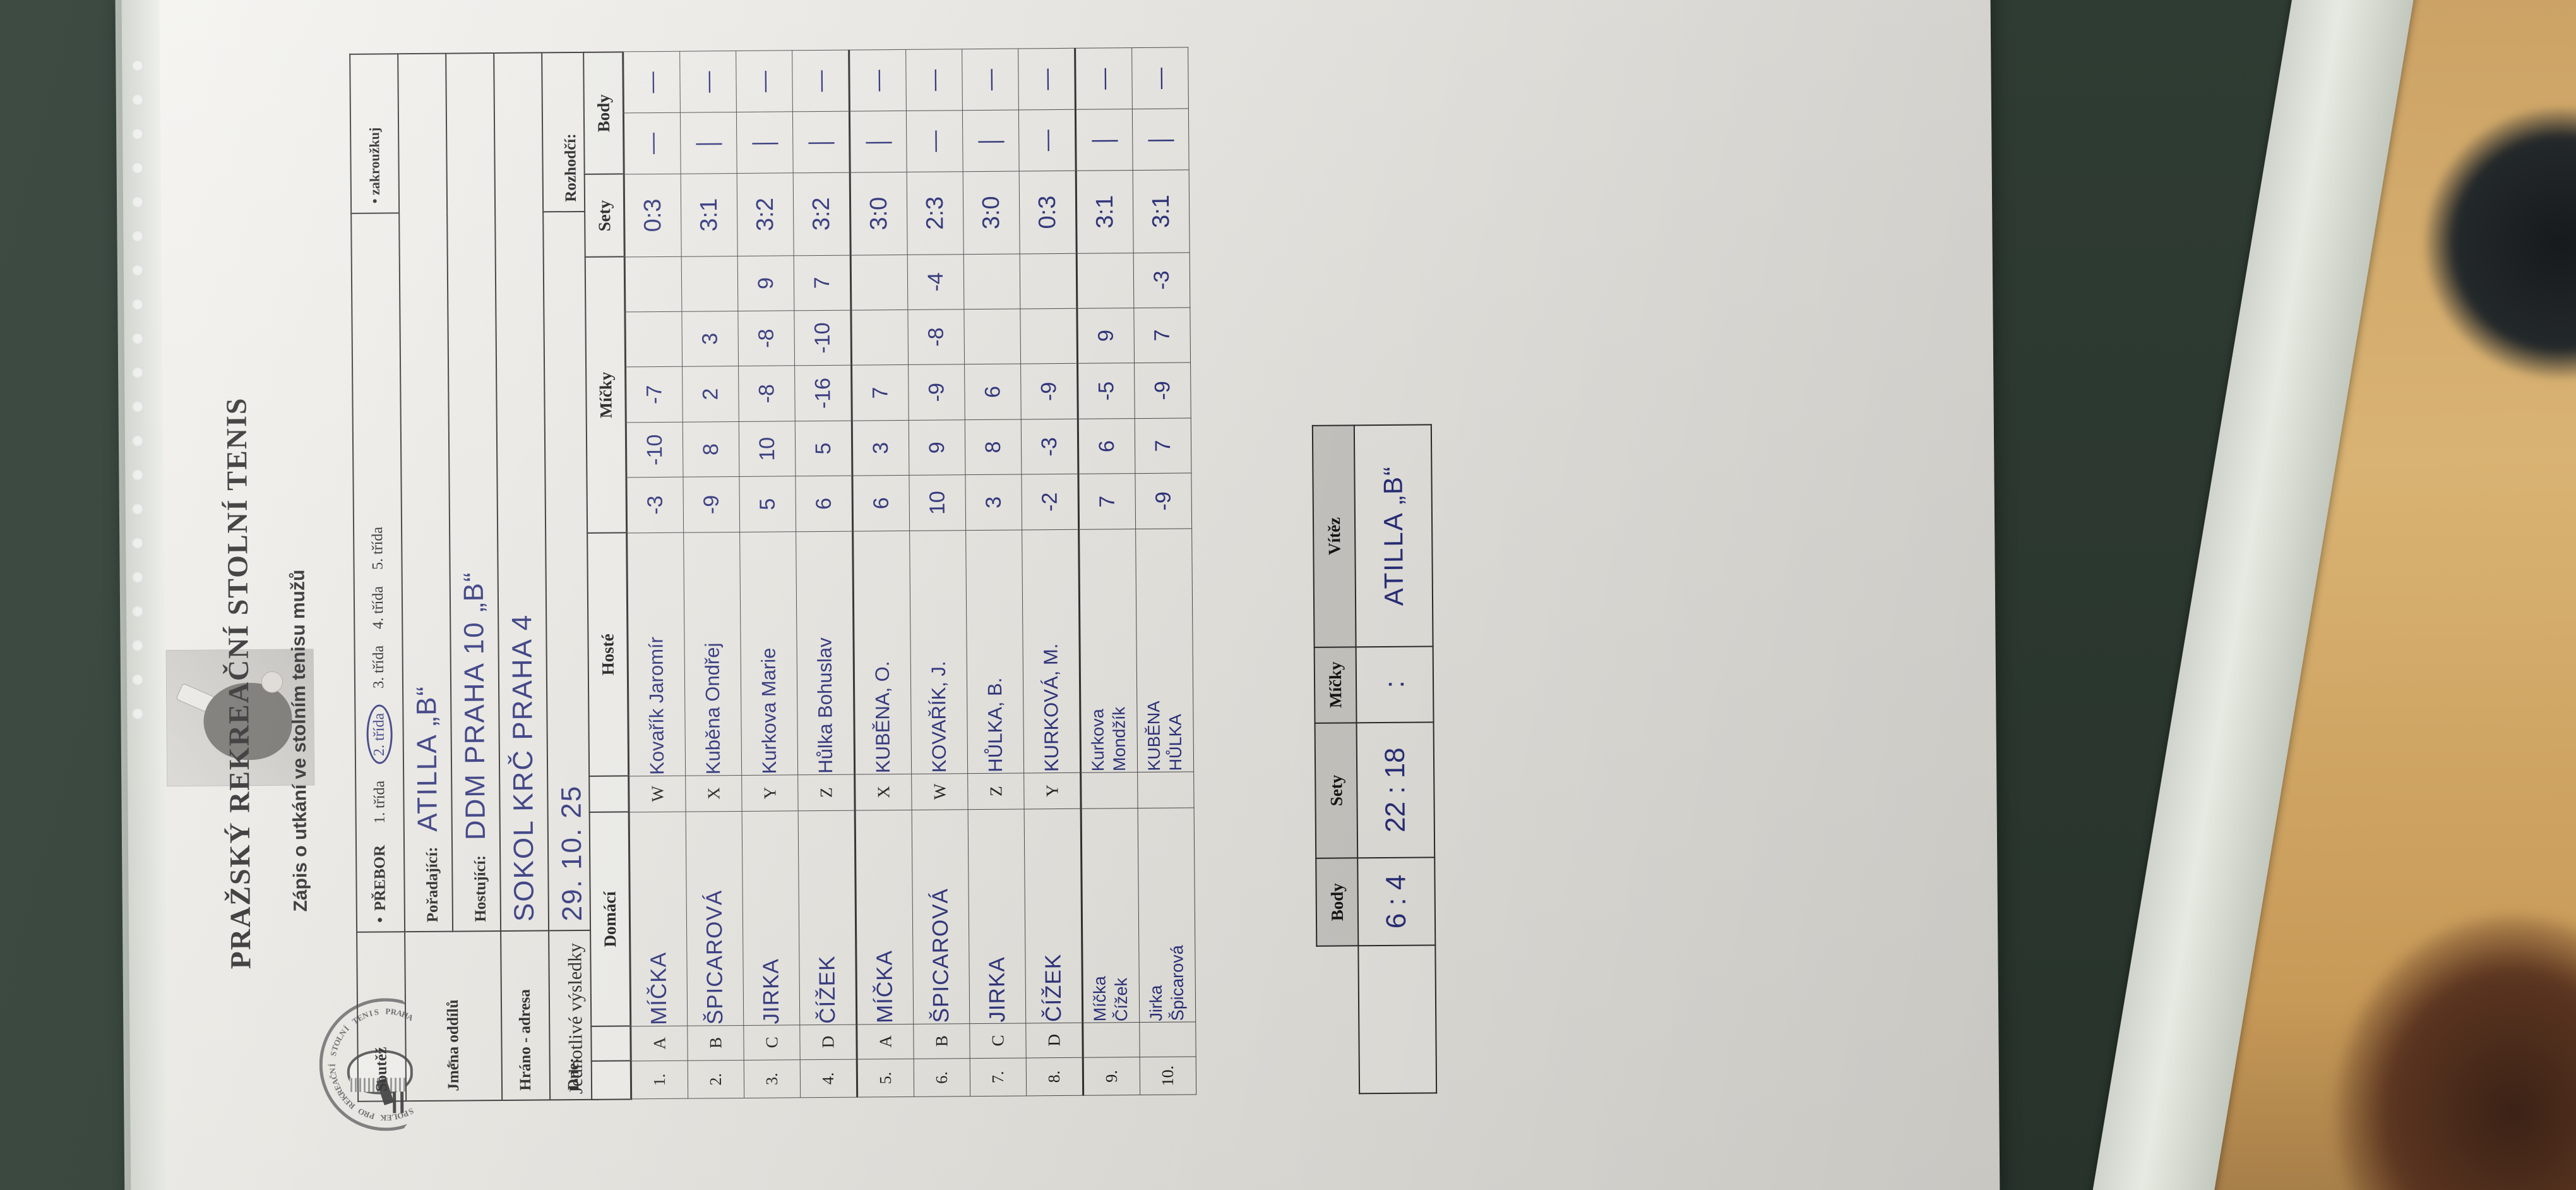 This screenshot has width=2576, height=1190. What do you see at coordinates (937, 447) in the screenshot?
I see `ball-score-2: 9` at bounding box center [937, 447].